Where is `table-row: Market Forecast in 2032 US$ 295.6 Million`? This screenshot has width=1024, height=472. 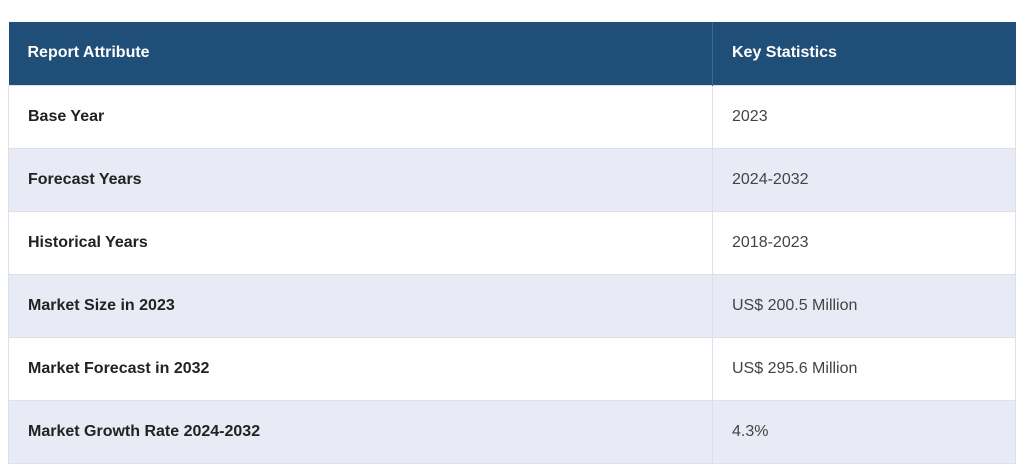
table-row: Market Forecast in 2032 US$ 295.6 Million is located at coordinates (512, 368).